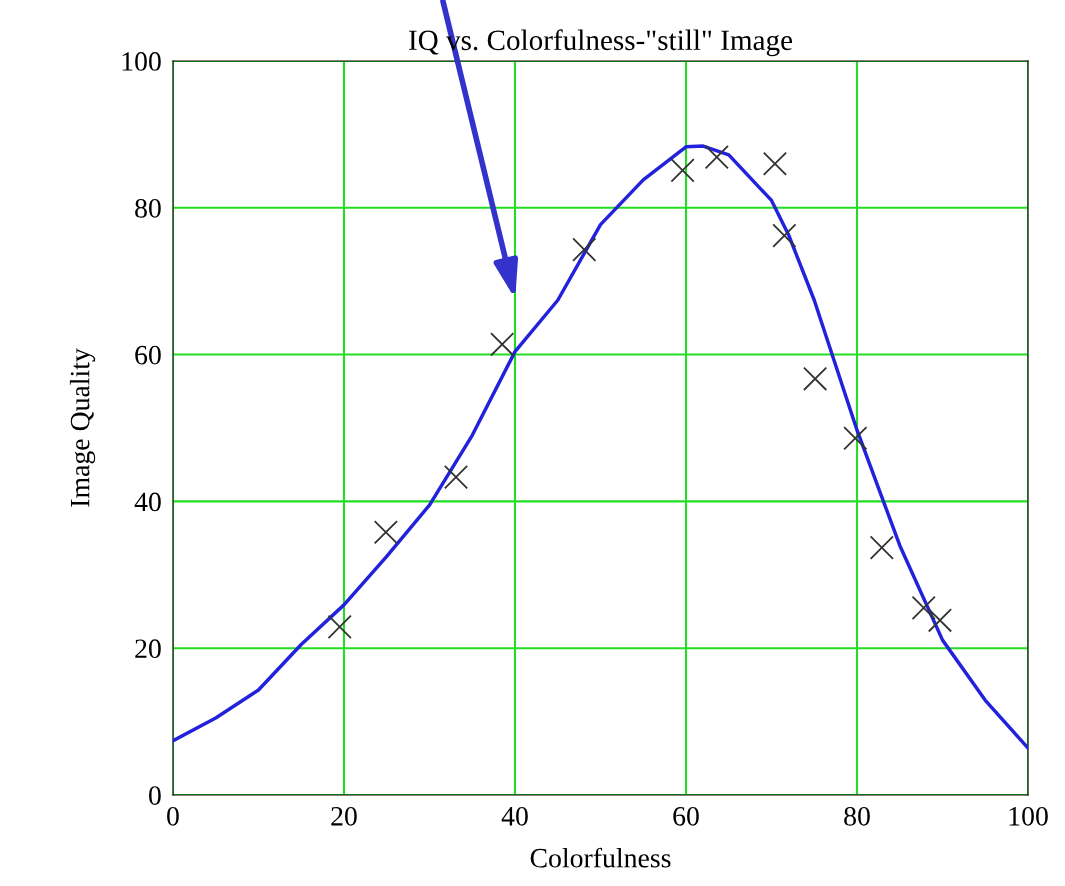 Image resolution: width=1065 pixels, height=886 pixels. Describe the element at coordinates (148, 649) in the screenshot. I see `y-tick-label: 20` at that location.